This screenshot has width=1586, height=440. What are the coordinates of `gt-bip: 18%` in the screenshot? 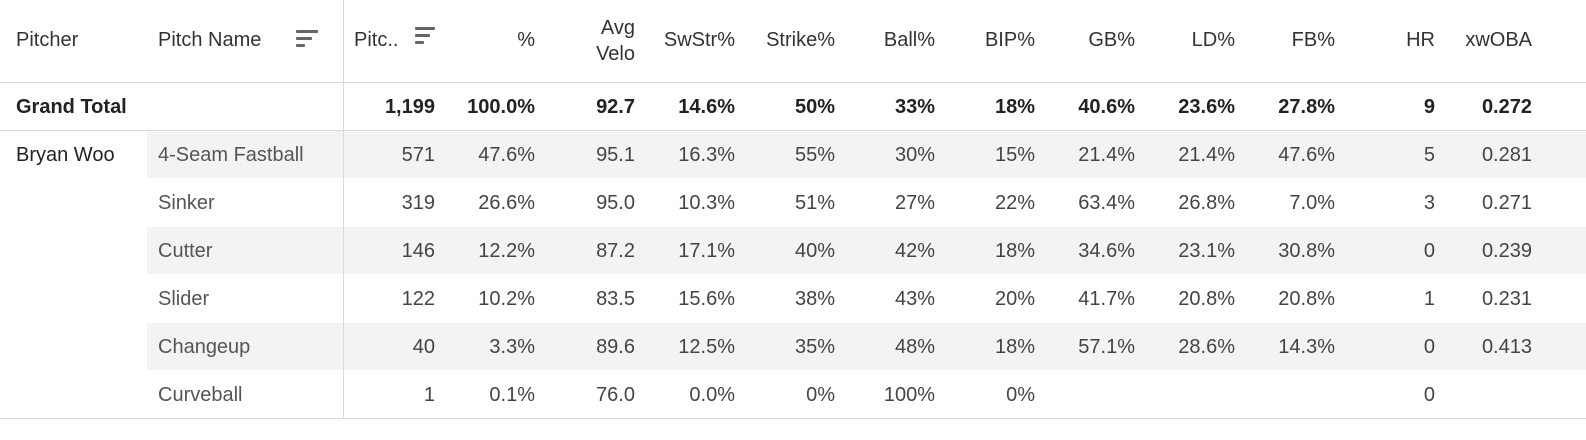 It's located at (1014, 107).